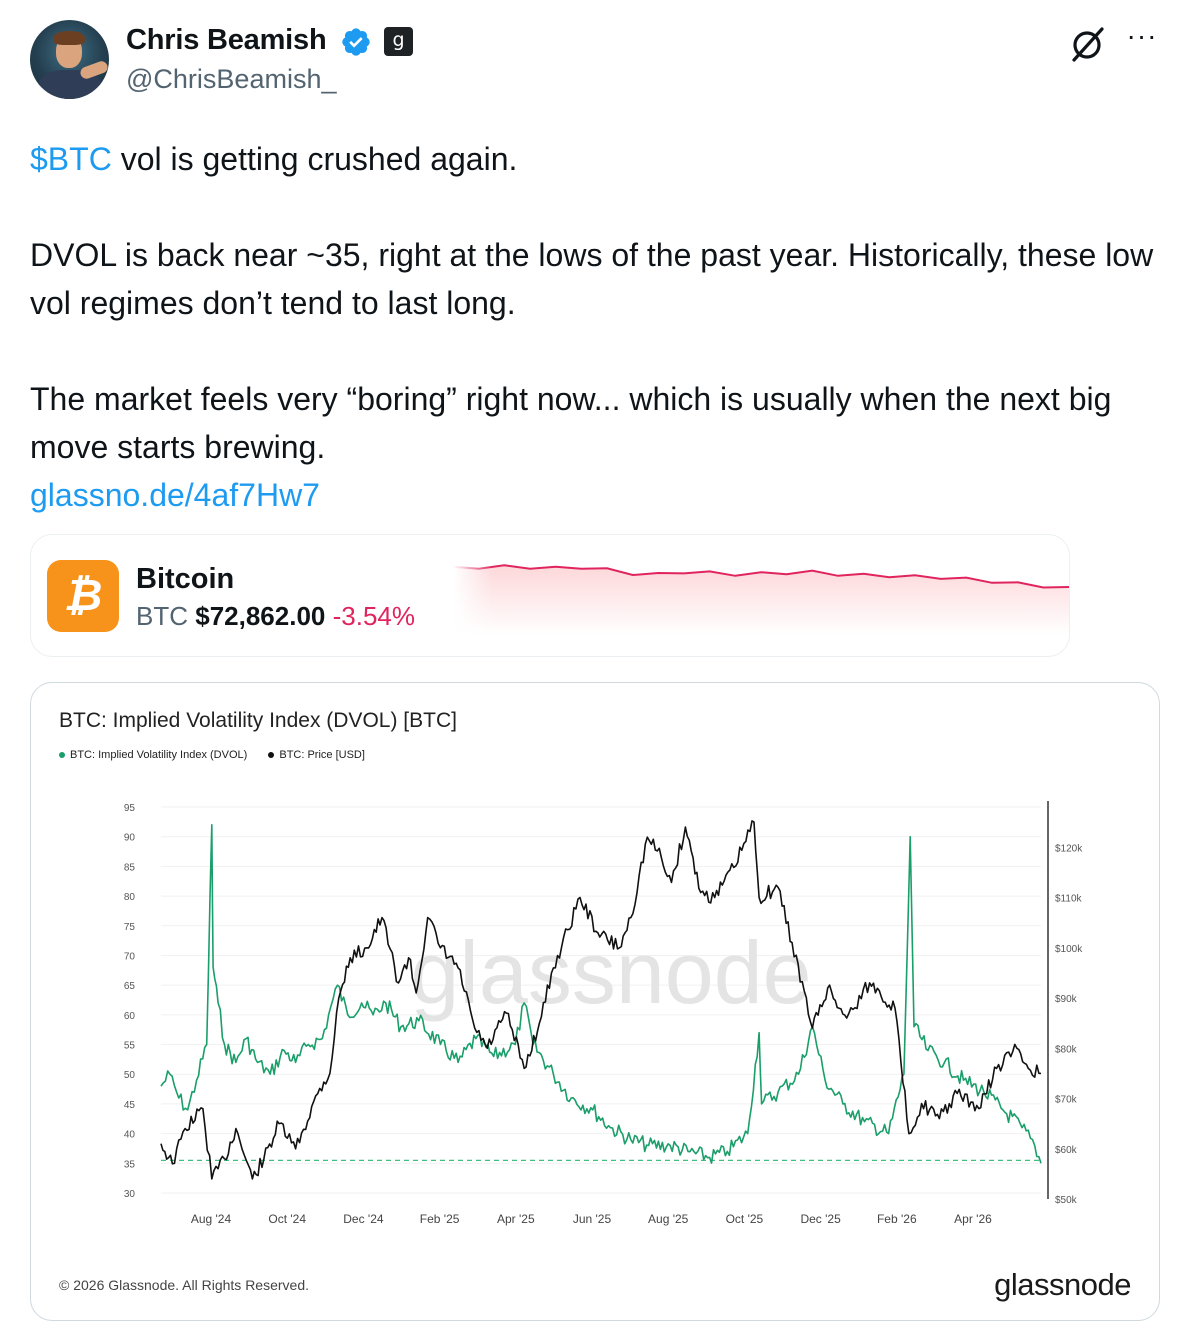 The width and height of the screenshot is (1183, 1329). I want to click on y-left-tick-label: 35, so click(130, 1164).